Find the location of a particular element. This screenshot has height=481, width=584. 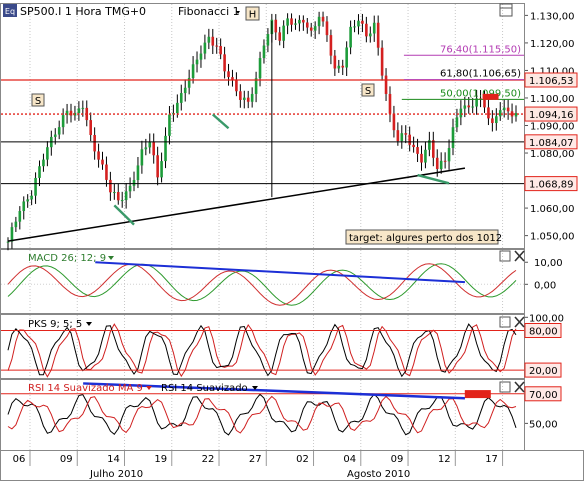

price-red-marker is located at coordinates (490, 96).